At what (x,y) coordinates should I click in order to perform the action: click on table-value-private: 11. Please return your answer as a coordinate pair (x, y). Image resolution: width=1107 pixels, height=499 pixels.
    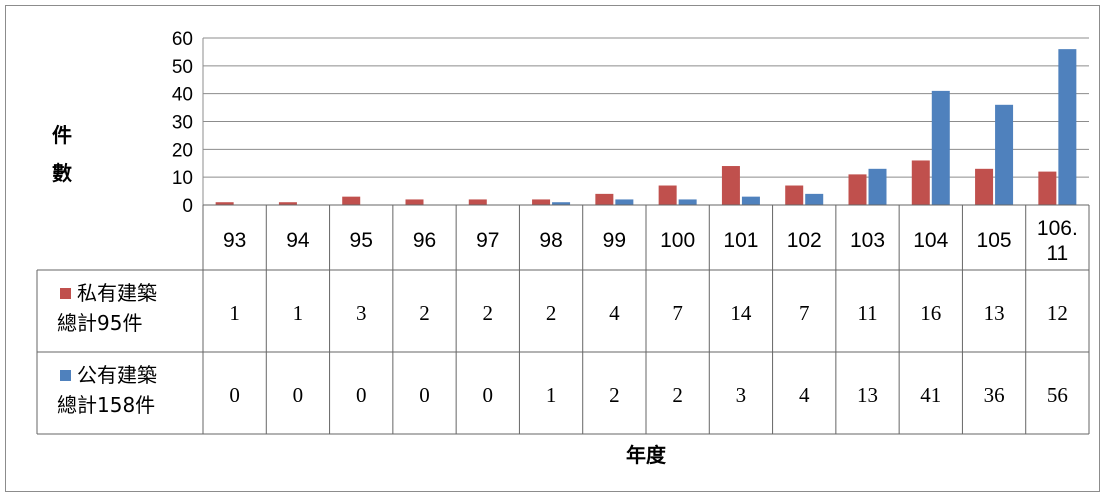
    Looking at the image, I should click on (867, 313).